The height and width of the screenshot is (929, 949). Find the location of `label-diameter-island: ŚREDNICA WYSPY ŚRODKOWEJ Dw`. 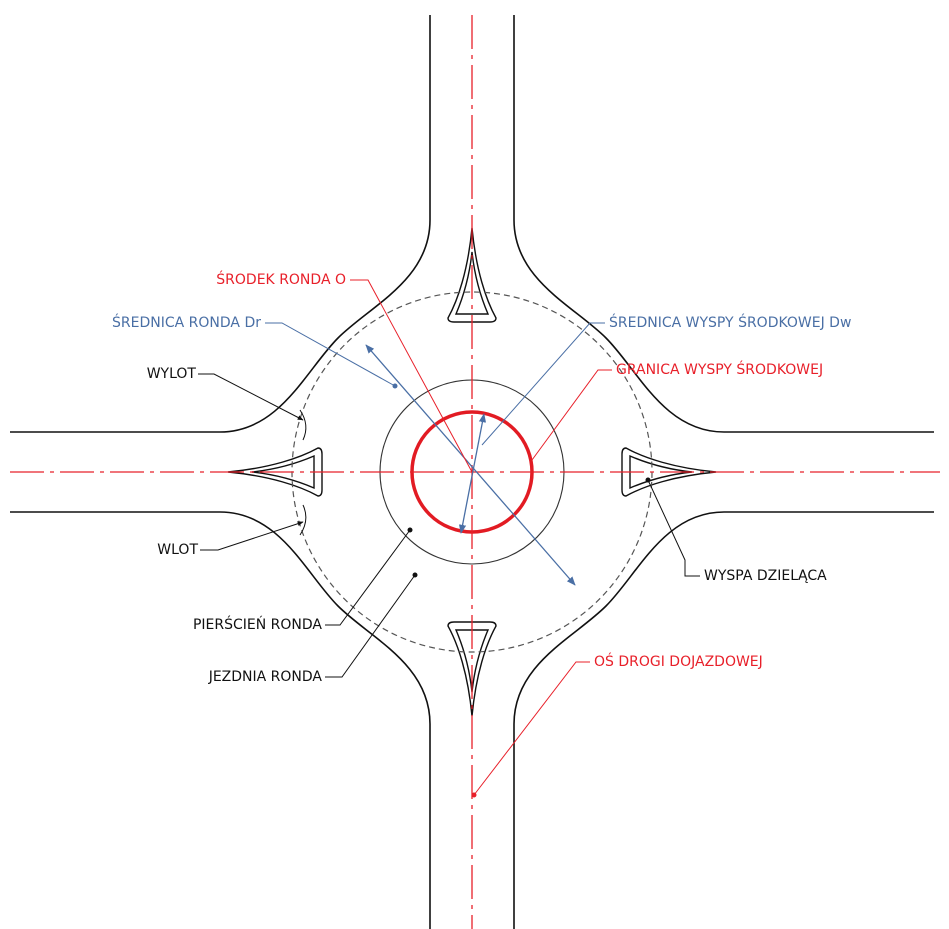

label-diameter-island: ŚREDNICA WYSPY ŚRODKOWEJ Dw is located at coordinates (730, 322).